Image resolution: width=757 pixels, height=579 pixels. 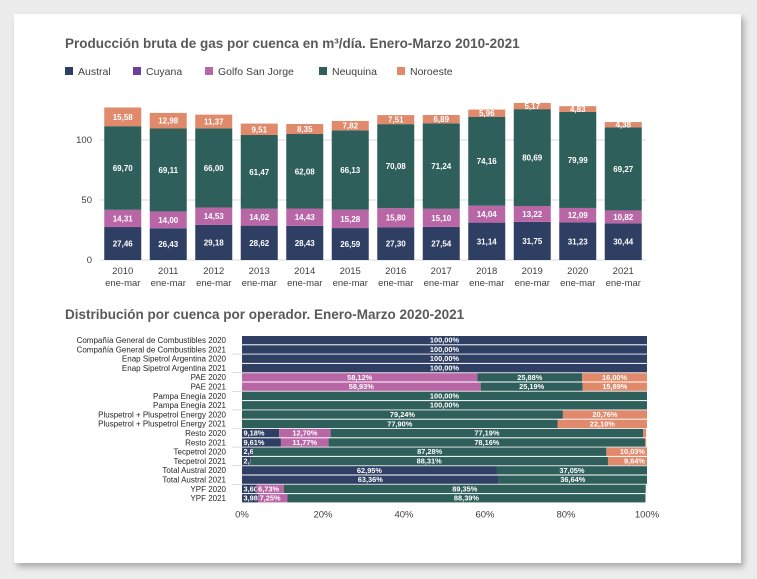 I want to click on xtick-year-8: 2018, so click(x=486, y=271).